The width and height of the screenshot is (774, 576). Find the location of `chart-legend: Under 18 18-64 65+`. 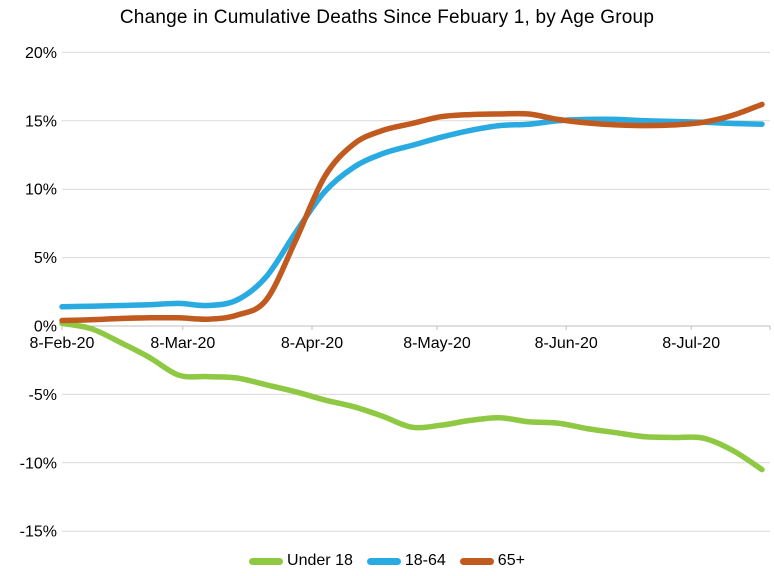

chart-legend: Under 18 18-64 65+ is located at coordinates (387, 561).